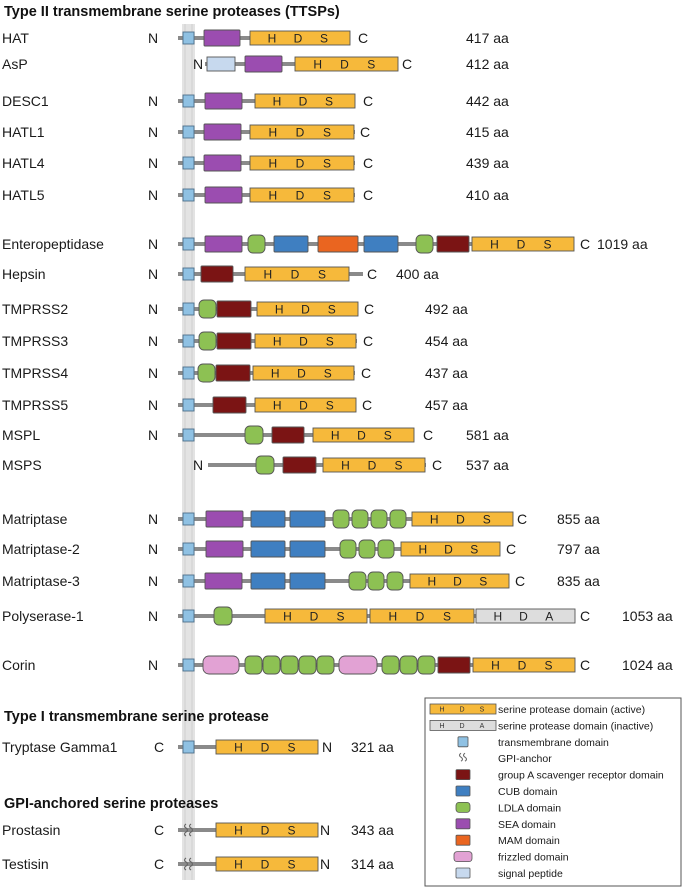 This screenshot has height=890, width=685. I want to click on protein-name: Matriptase-2, so click(41, 549).